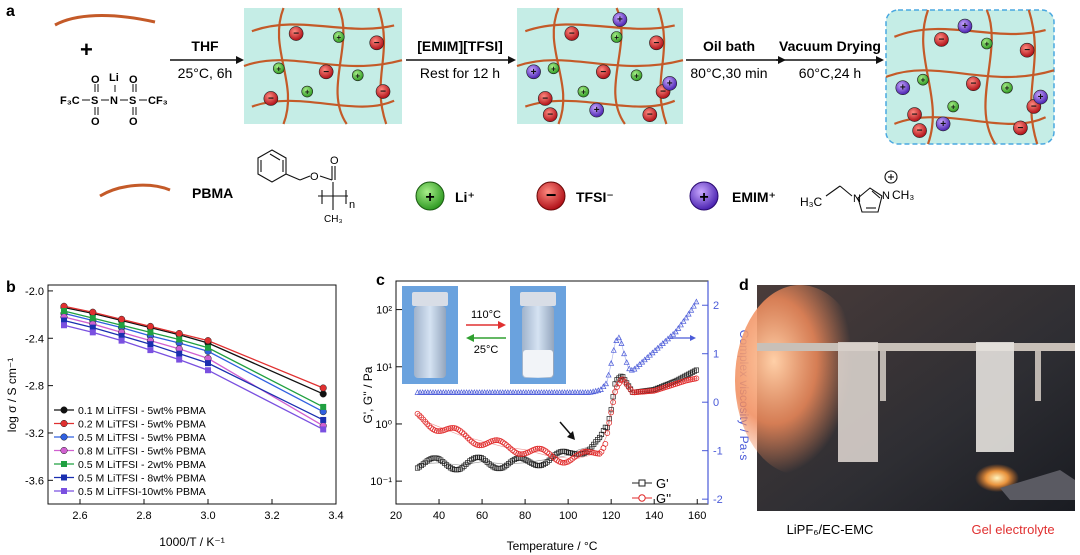 Image resolution: width=1080 pixels, height=555 pixels. I want to click on emim-n2: N, so click(886, 196).